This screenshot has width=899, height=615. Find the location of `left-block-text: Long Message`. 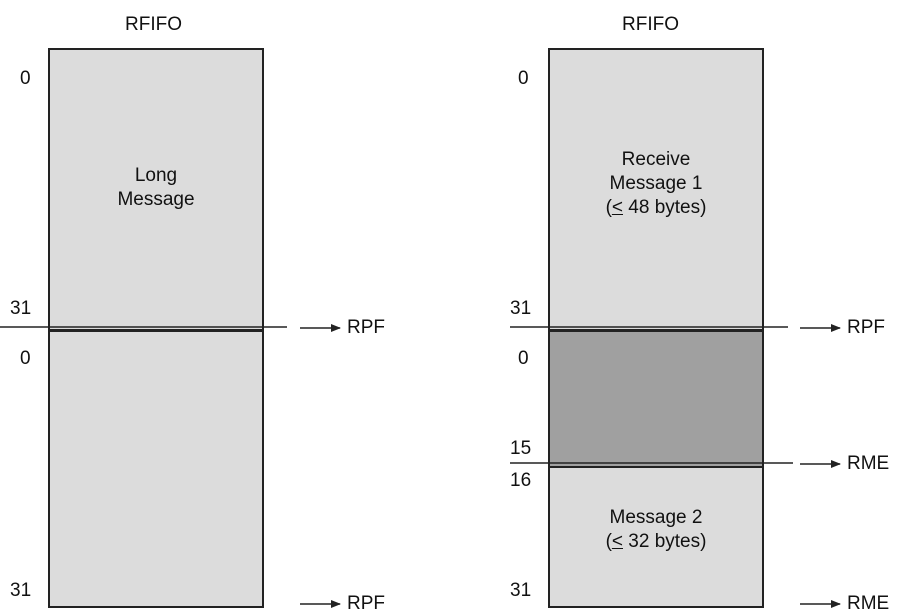

left-block-text: Long Message is located at coordinates (156, 188).